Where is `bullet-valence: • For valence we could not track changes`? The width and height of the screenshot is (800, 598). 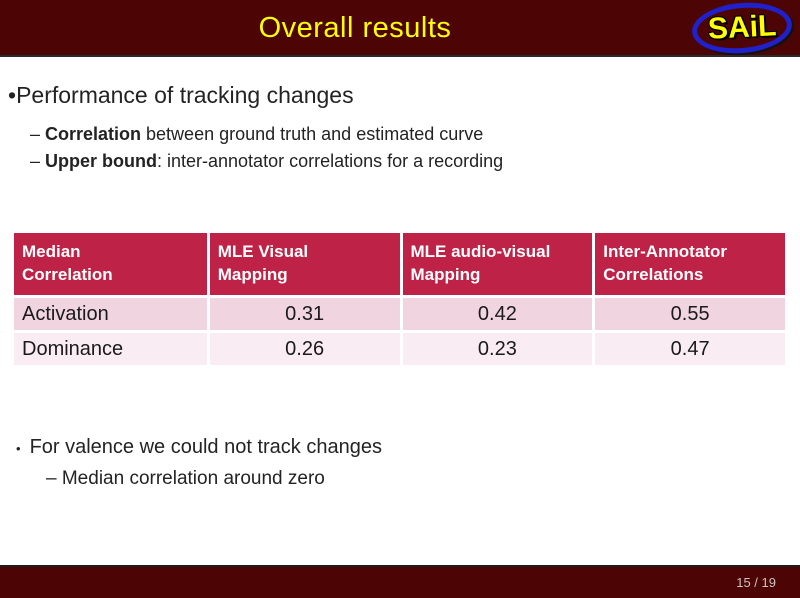
bullet-valence: • For valence we could not track changes is located at coordinates (199, 447).